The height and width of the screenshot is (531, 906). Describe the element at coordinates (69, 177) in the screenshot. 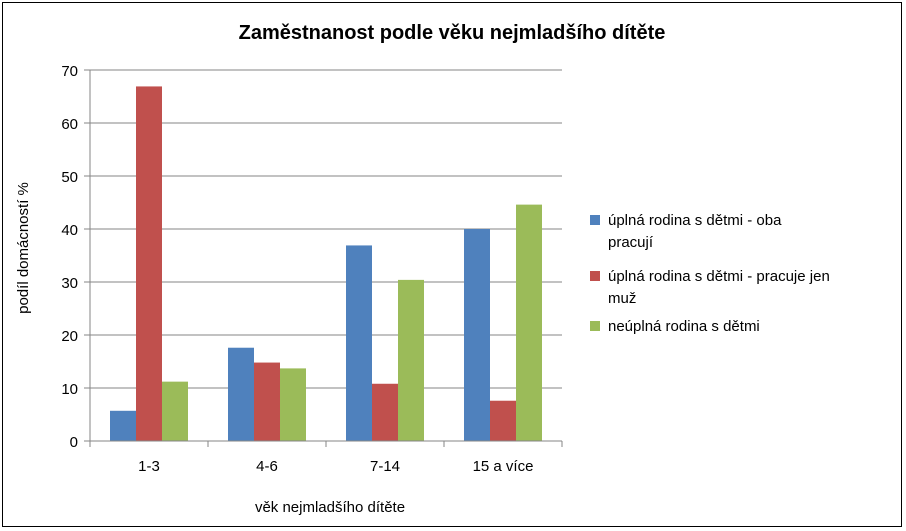

I see `y-tick-label: 50` at that location.